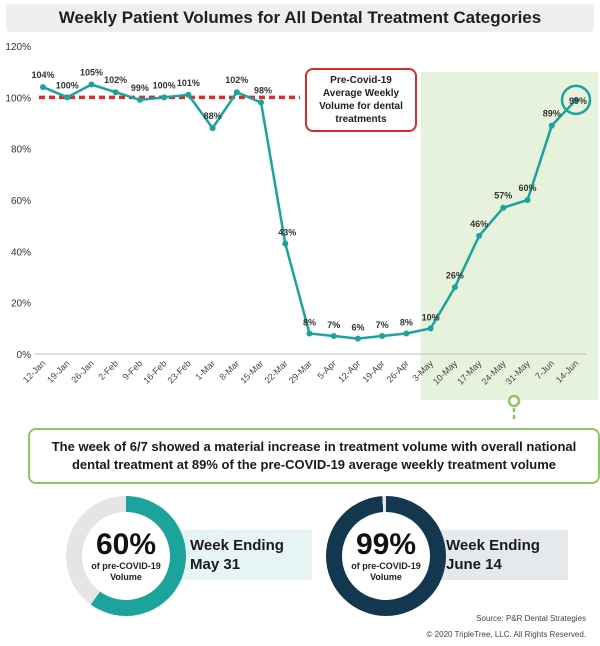 The height and width of the screenshot is (646, 600). What do you see at coordinates (91, 73) in the screenshot?
I see `data-label: 105%` at bounding box center [91, 73].